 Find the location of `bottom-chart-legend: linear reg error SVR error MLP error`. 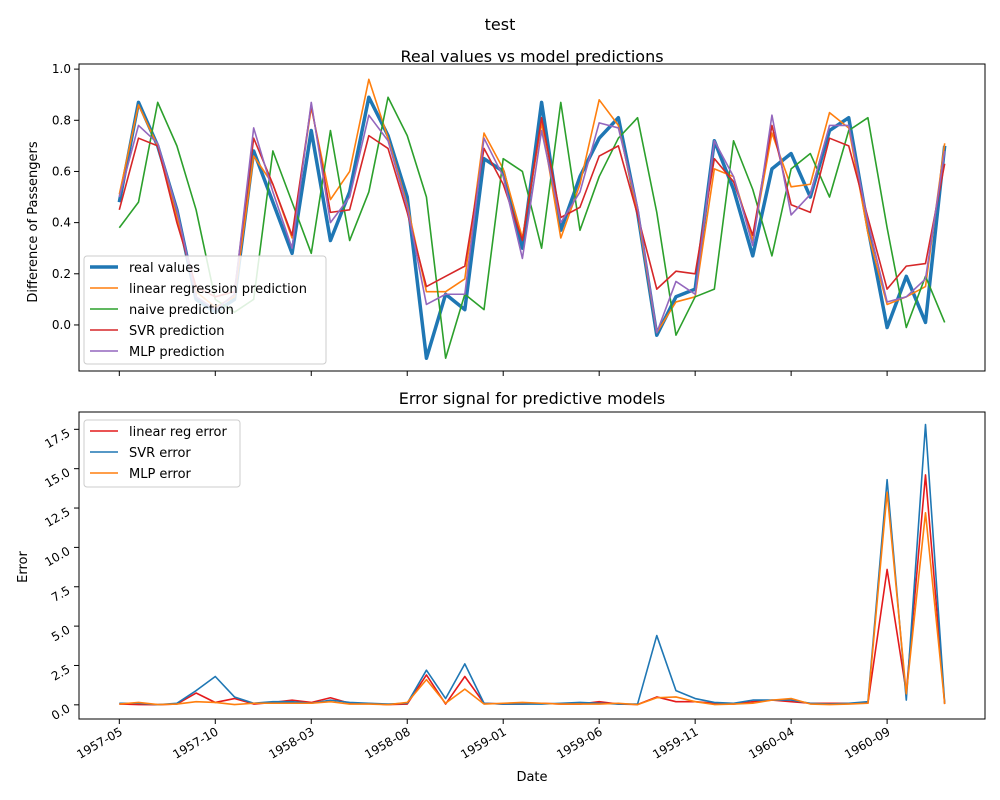

bottom-chart-legend: linear reg error SVR error MLP error is located at coordinates (162, 453).